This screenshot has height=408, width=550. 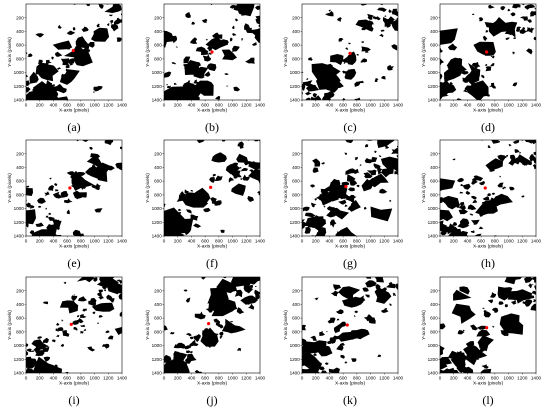 What do you see at coordinates (350, 188) in the screenshot?
I see `axes-frame` at bounding box center [350, 188].